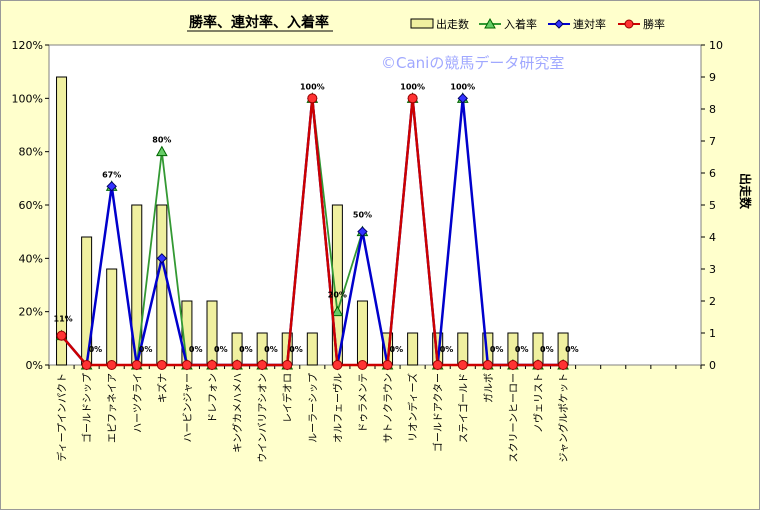 The width and height of the screenshot is (760, 513). What do you see at coordinates (712, 237) in the screenshot?
I see `y2-tick-label: 4` at bounding box center [712, 237].